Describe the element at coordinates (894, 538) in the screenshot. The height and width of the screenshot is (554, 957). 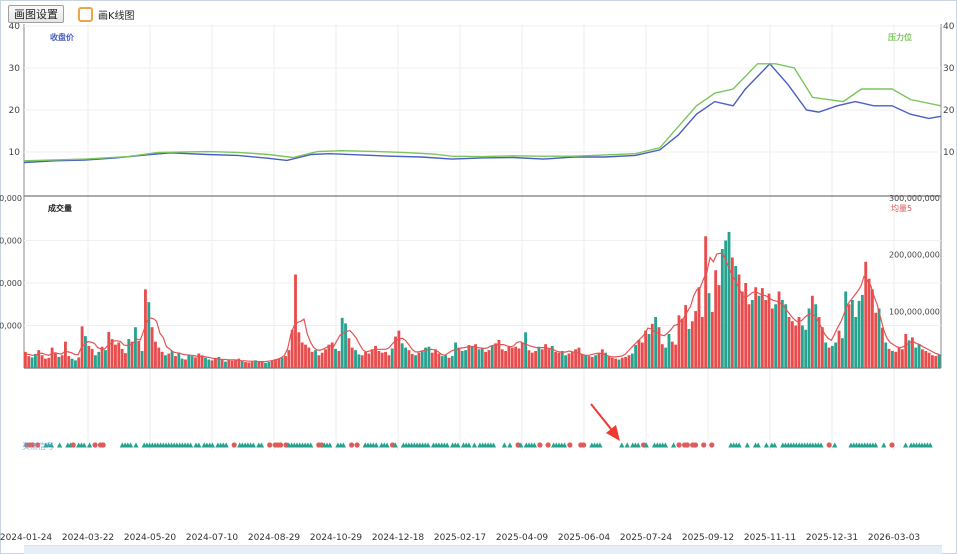
I see `x-tick-label: 2026-03-03` at that location.